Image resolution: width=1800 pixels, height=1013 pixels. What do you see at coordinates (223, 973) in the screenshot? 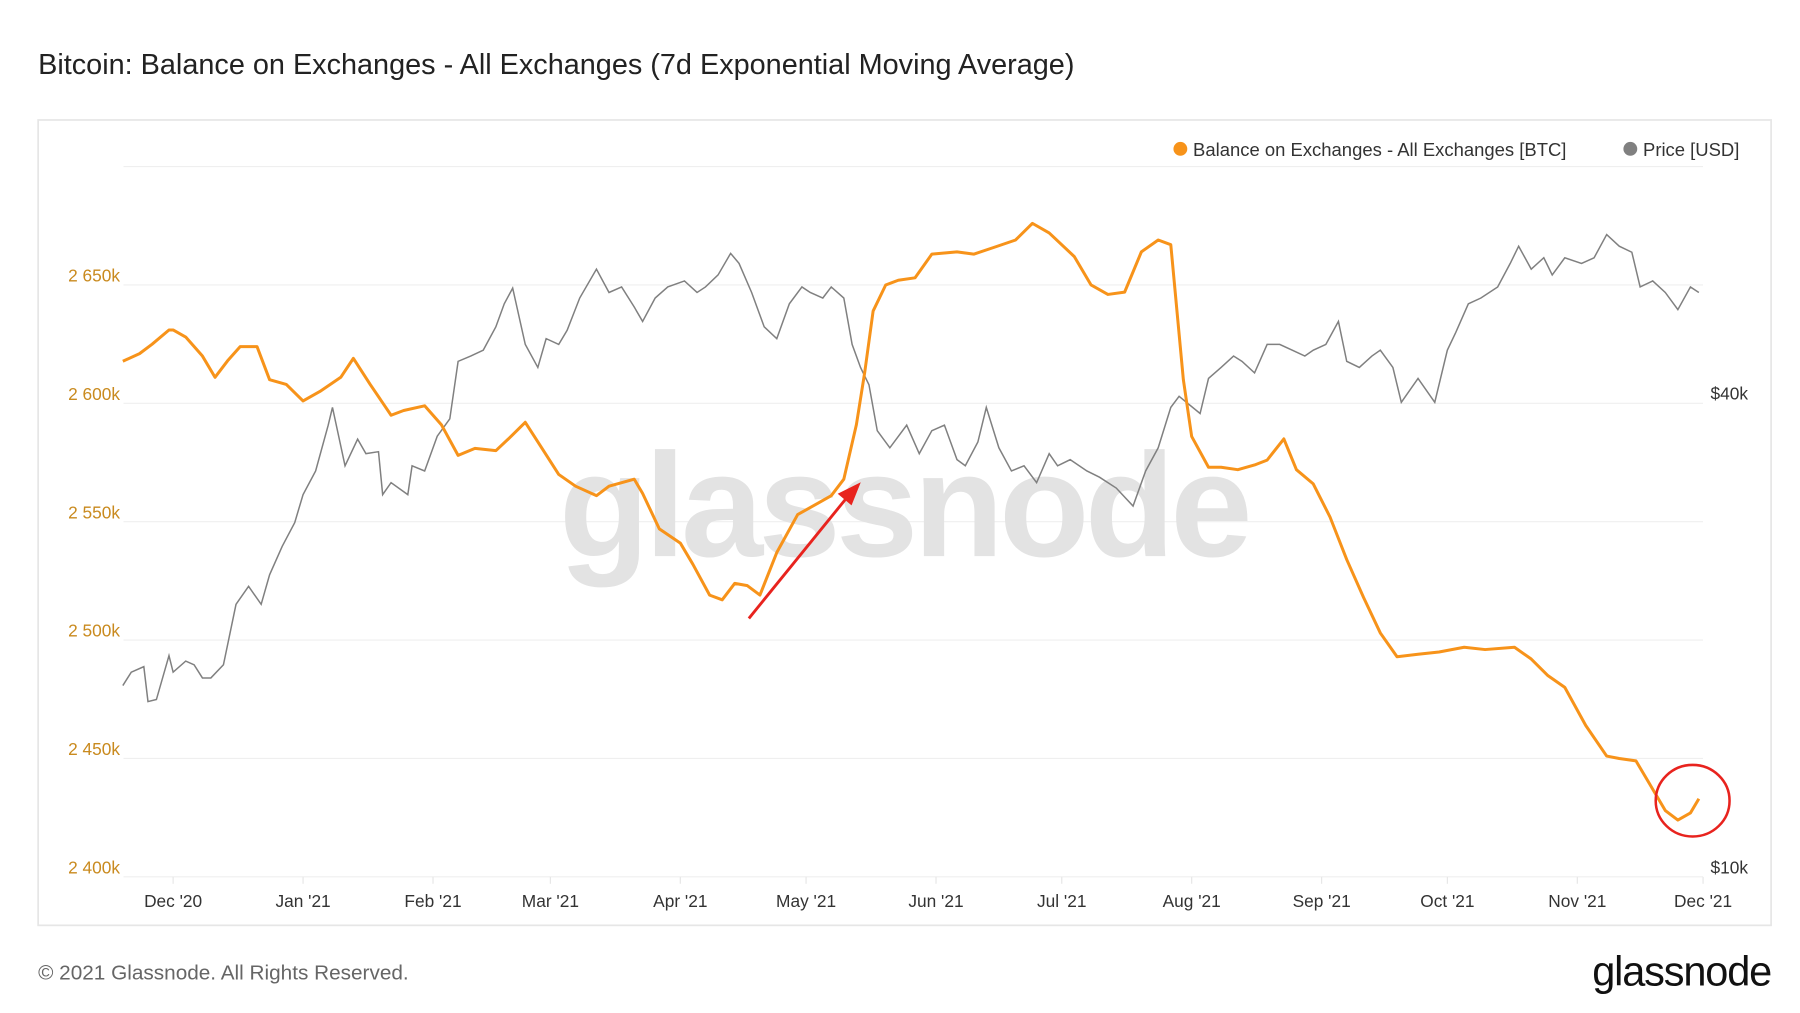
I see `footer-copyright: © 2021 Glassnode. All Rights Reserved.` at bounding box center [223, 973].